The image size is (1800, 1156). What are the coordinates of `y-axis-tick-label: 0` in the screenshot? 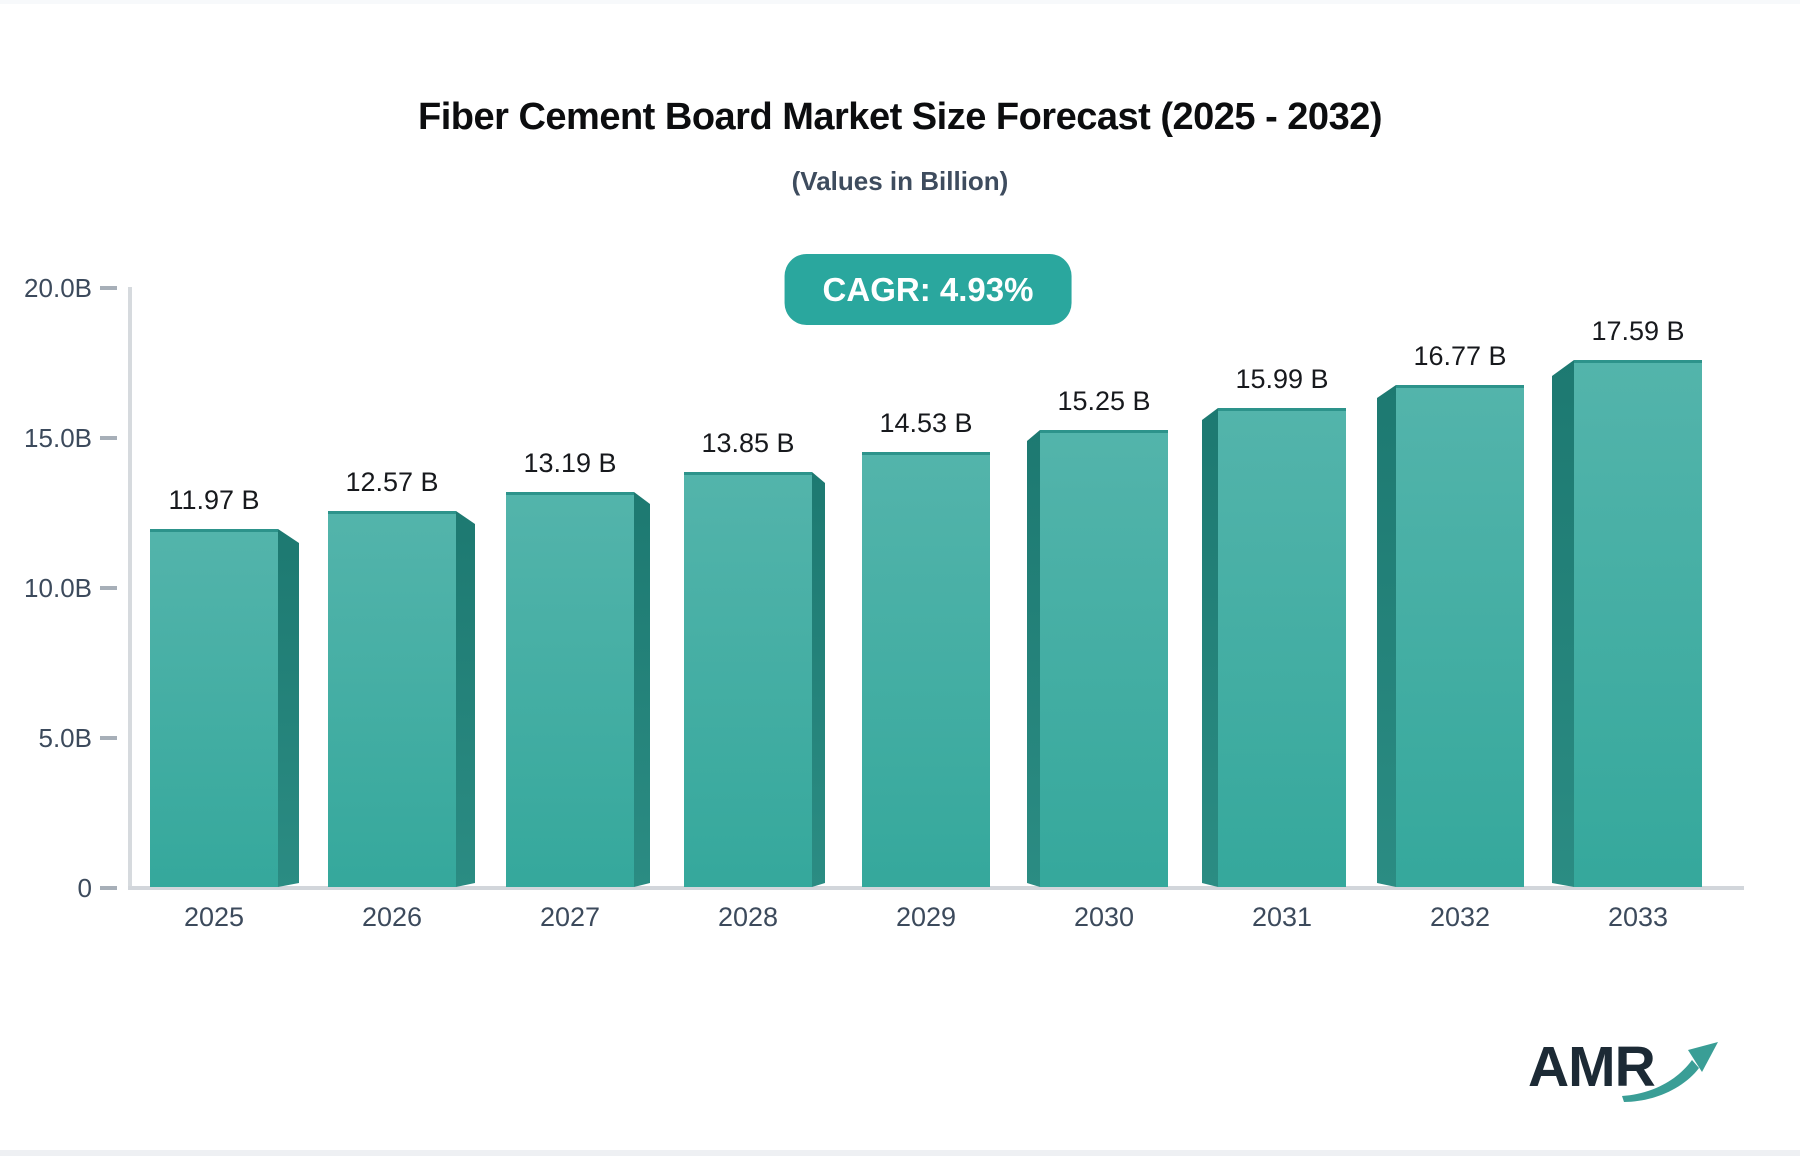 It's located at (84, 888).